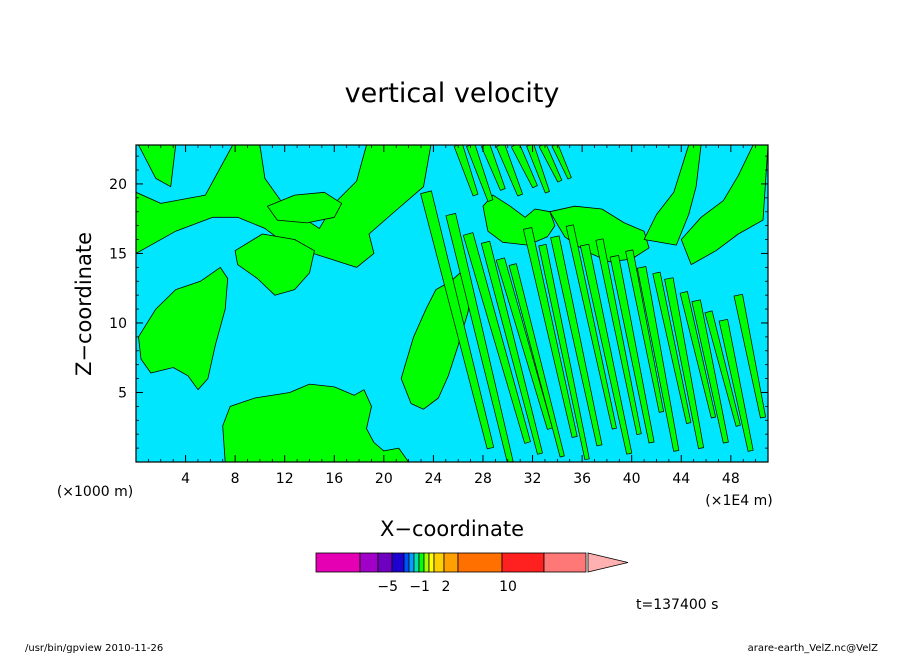  I want to click on colorbar-label: 2, so click(445, 587).